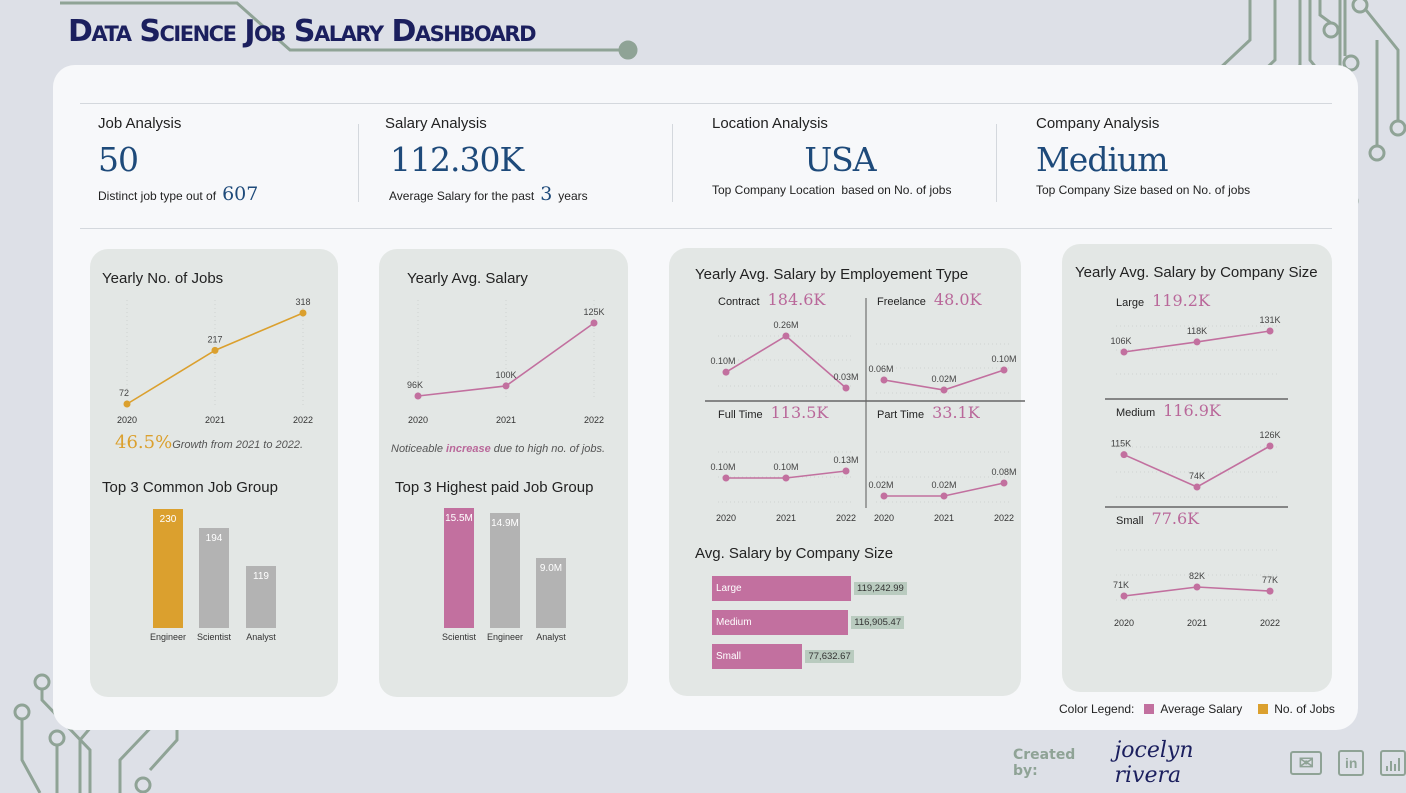 The width and height of the screenshot is (1406, 793). What do you see at coordinates (1130, 521) in the screenshot?
I see `panel-name: Small` at bounding box center [1130, 521].